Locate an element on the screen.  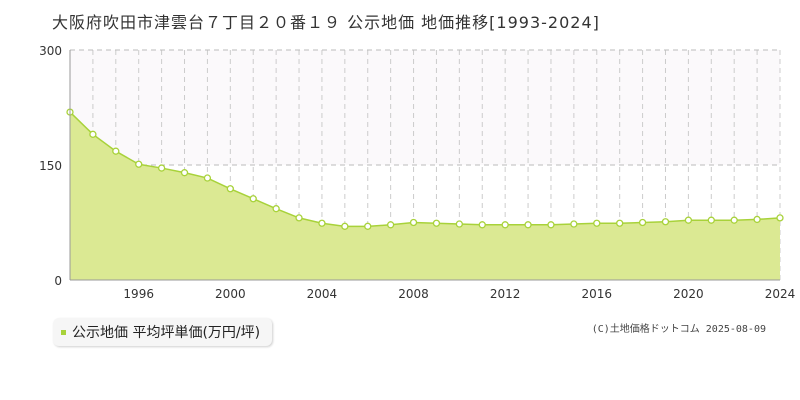
y-tick-label: 0 is located at coordinates (58, 281).